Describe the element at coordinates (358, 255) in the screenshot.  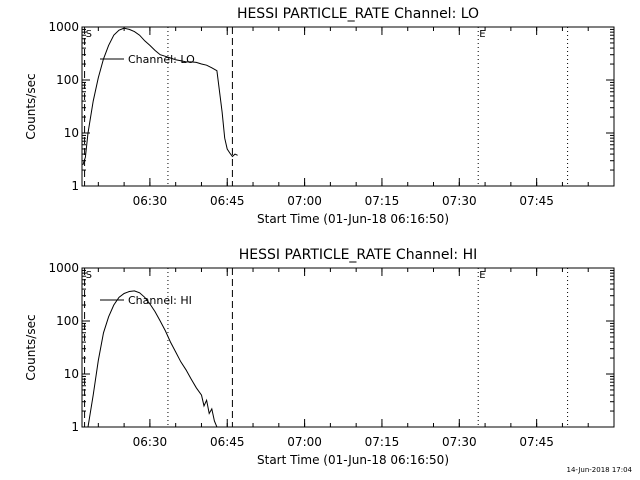
I see `chart-title: HESSI PARTICLE_RATE Channel: HI` at that location.